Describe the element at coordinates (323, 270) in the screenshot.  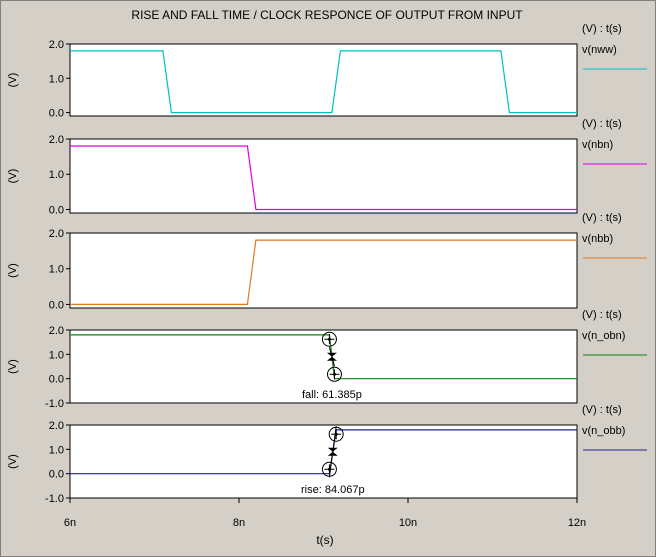
I see `plot-area-nbb` at that location.